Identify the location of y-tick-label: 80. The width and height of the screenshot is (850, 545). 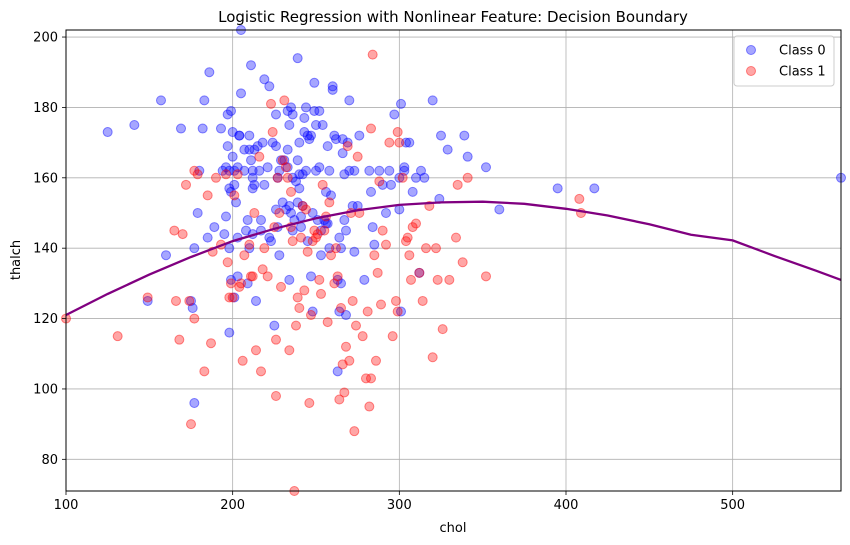
(49, 460).